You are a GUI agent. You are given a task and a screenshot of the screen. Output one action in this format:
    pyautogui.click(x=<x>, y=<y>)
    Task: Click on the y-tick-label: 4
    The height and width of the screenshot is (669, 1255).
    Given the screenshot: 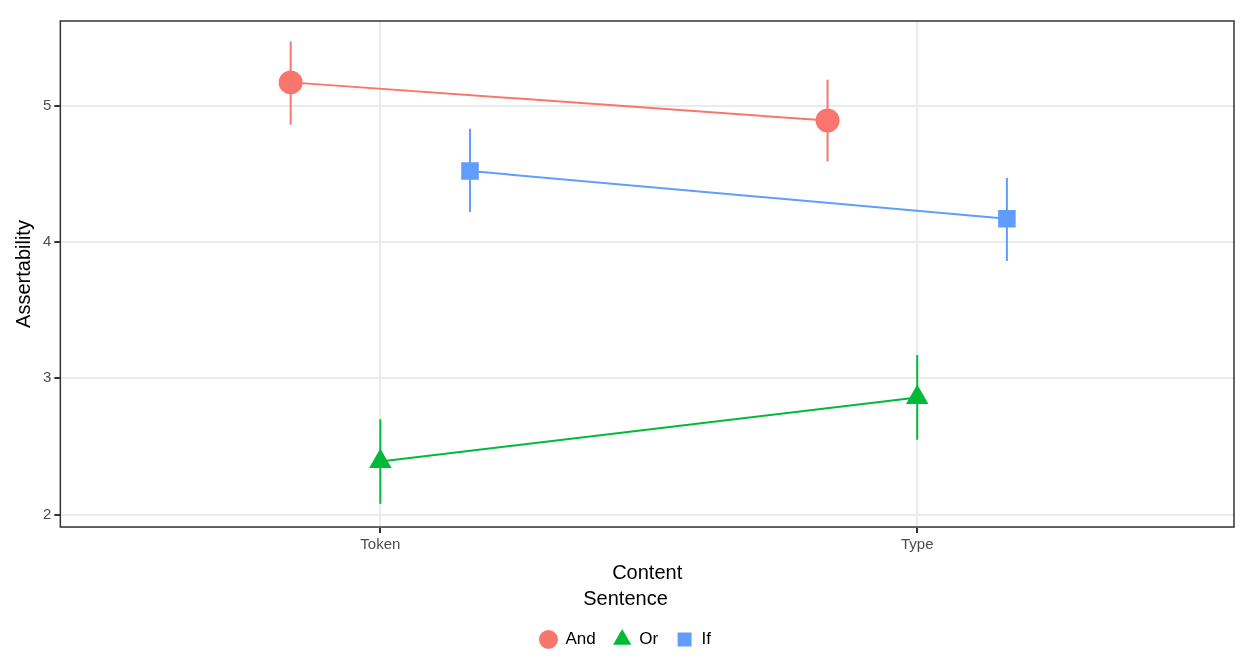 What is the action you would take?
    pyautogui.click(x=47, y=241)
    